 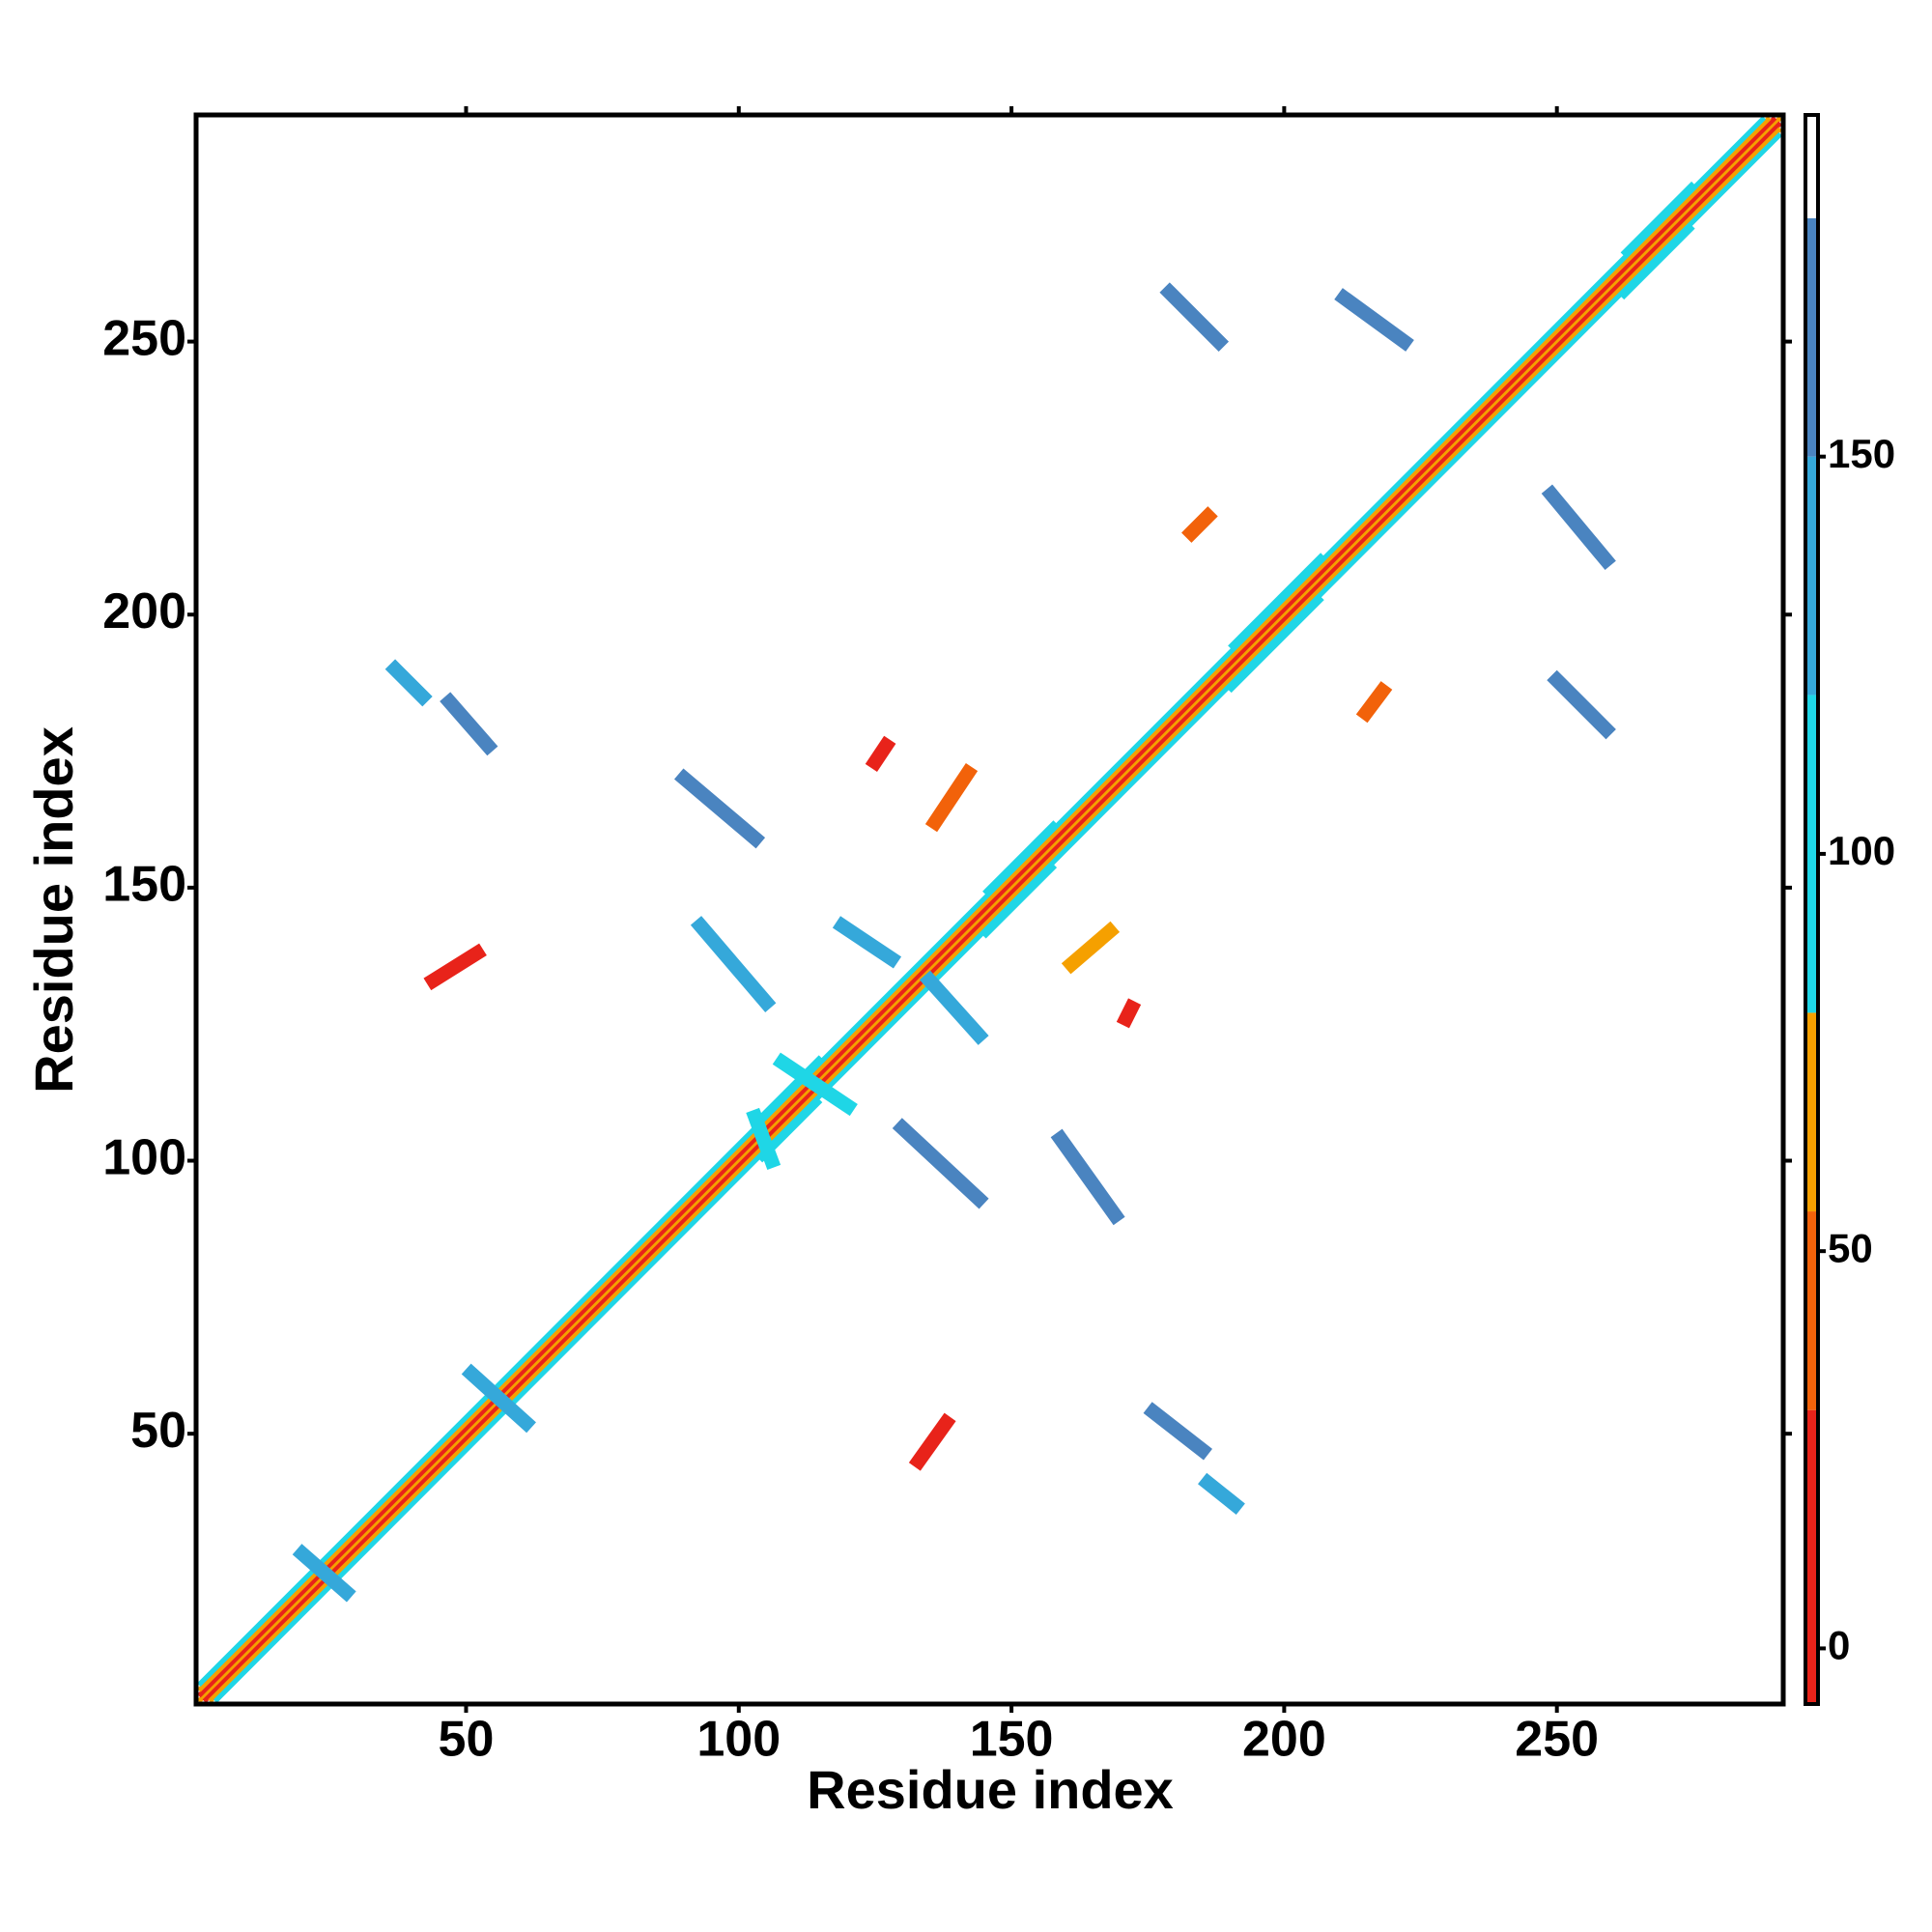 What do you see at coordinates (738, 1740) in the screenshot?
I see `x-tick-label: 100` at bounding box center [738, 1740].